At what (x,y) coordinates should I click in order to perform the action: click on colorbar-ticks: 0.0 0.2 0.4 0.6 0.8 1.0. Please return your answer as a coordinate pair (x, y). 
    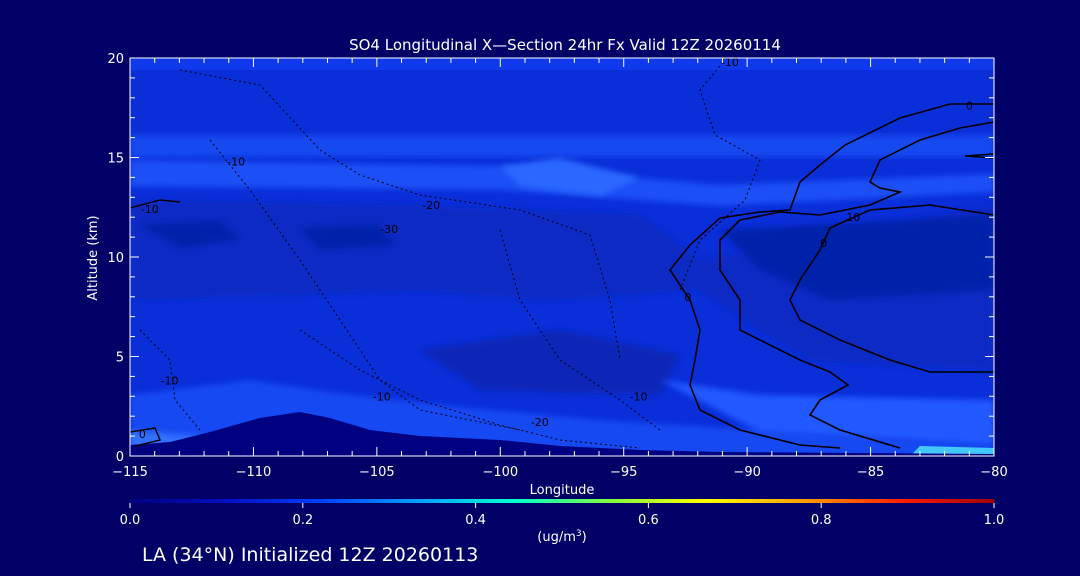
    Looking at the image, I should click on (562, 515).